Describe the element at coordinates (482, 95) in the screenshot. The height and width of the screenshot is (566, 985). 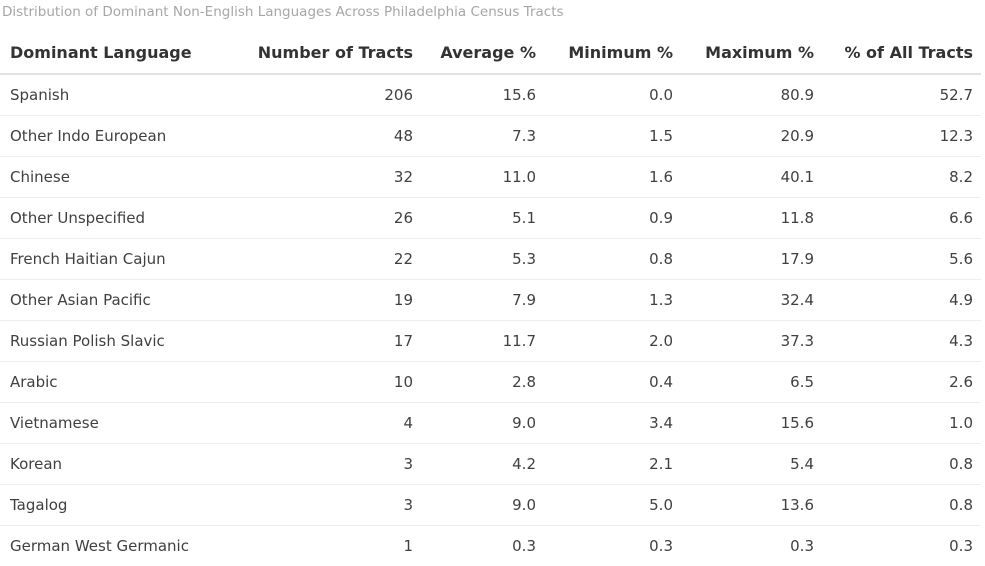
I see `cell-average-pct: 15.6` at that location.